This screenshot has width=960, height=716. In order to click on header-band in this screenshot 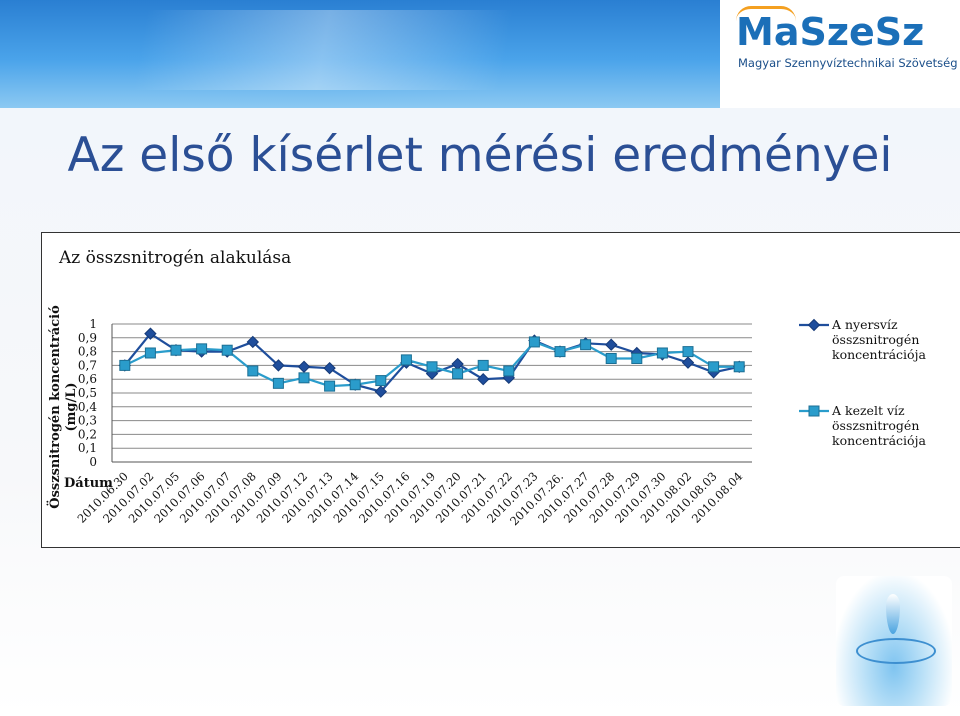, I will do `click(360, 54)`.